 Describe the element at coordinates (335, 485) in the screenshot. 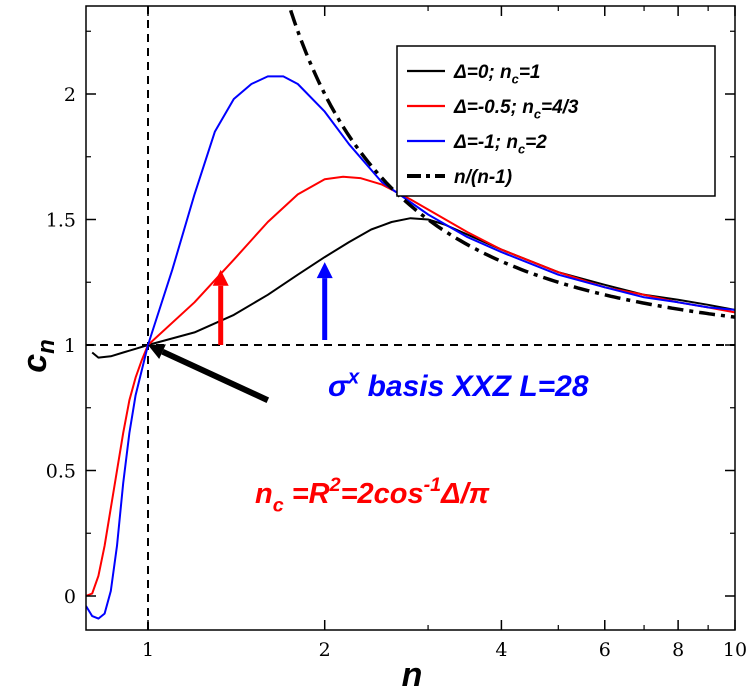

I see `text-part: 2` at that location.